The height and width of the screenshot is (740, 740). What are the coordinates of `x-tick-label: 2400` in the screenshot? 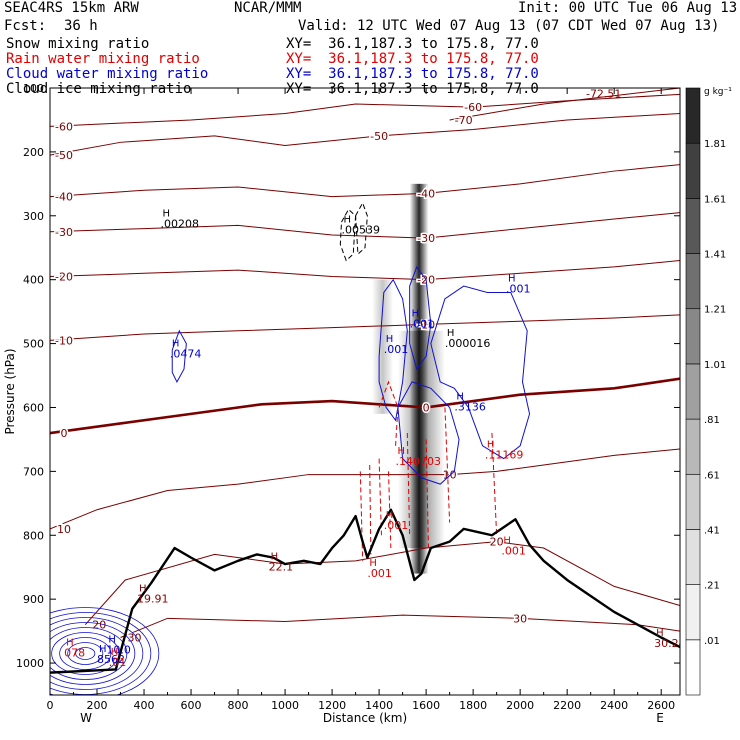 It's located at (614, 705).